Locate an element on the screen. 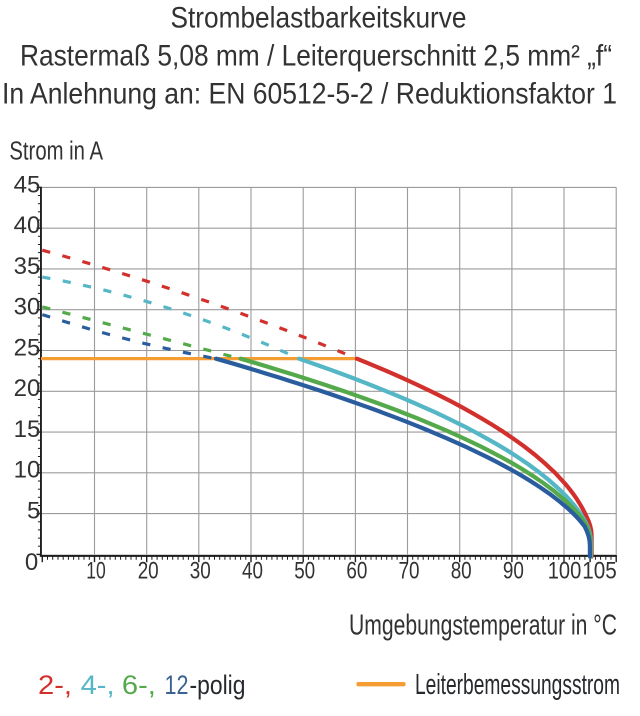  svg-text: Umgebungstemperatur in °C is located at coordinates (483, 626).